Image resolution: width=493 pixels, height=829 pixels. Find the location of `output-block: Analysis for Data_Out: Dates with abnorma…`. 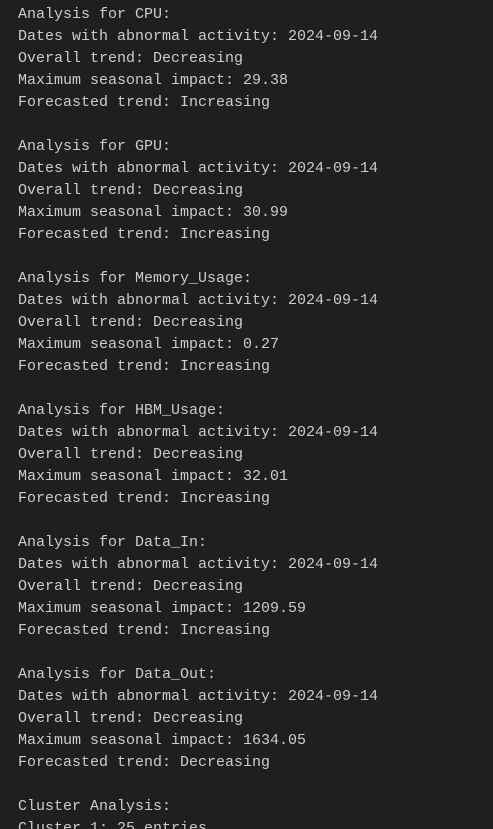

output-block: Analysis for Data_Out: Dates with abnorma… is located at coordinates (255, 719).